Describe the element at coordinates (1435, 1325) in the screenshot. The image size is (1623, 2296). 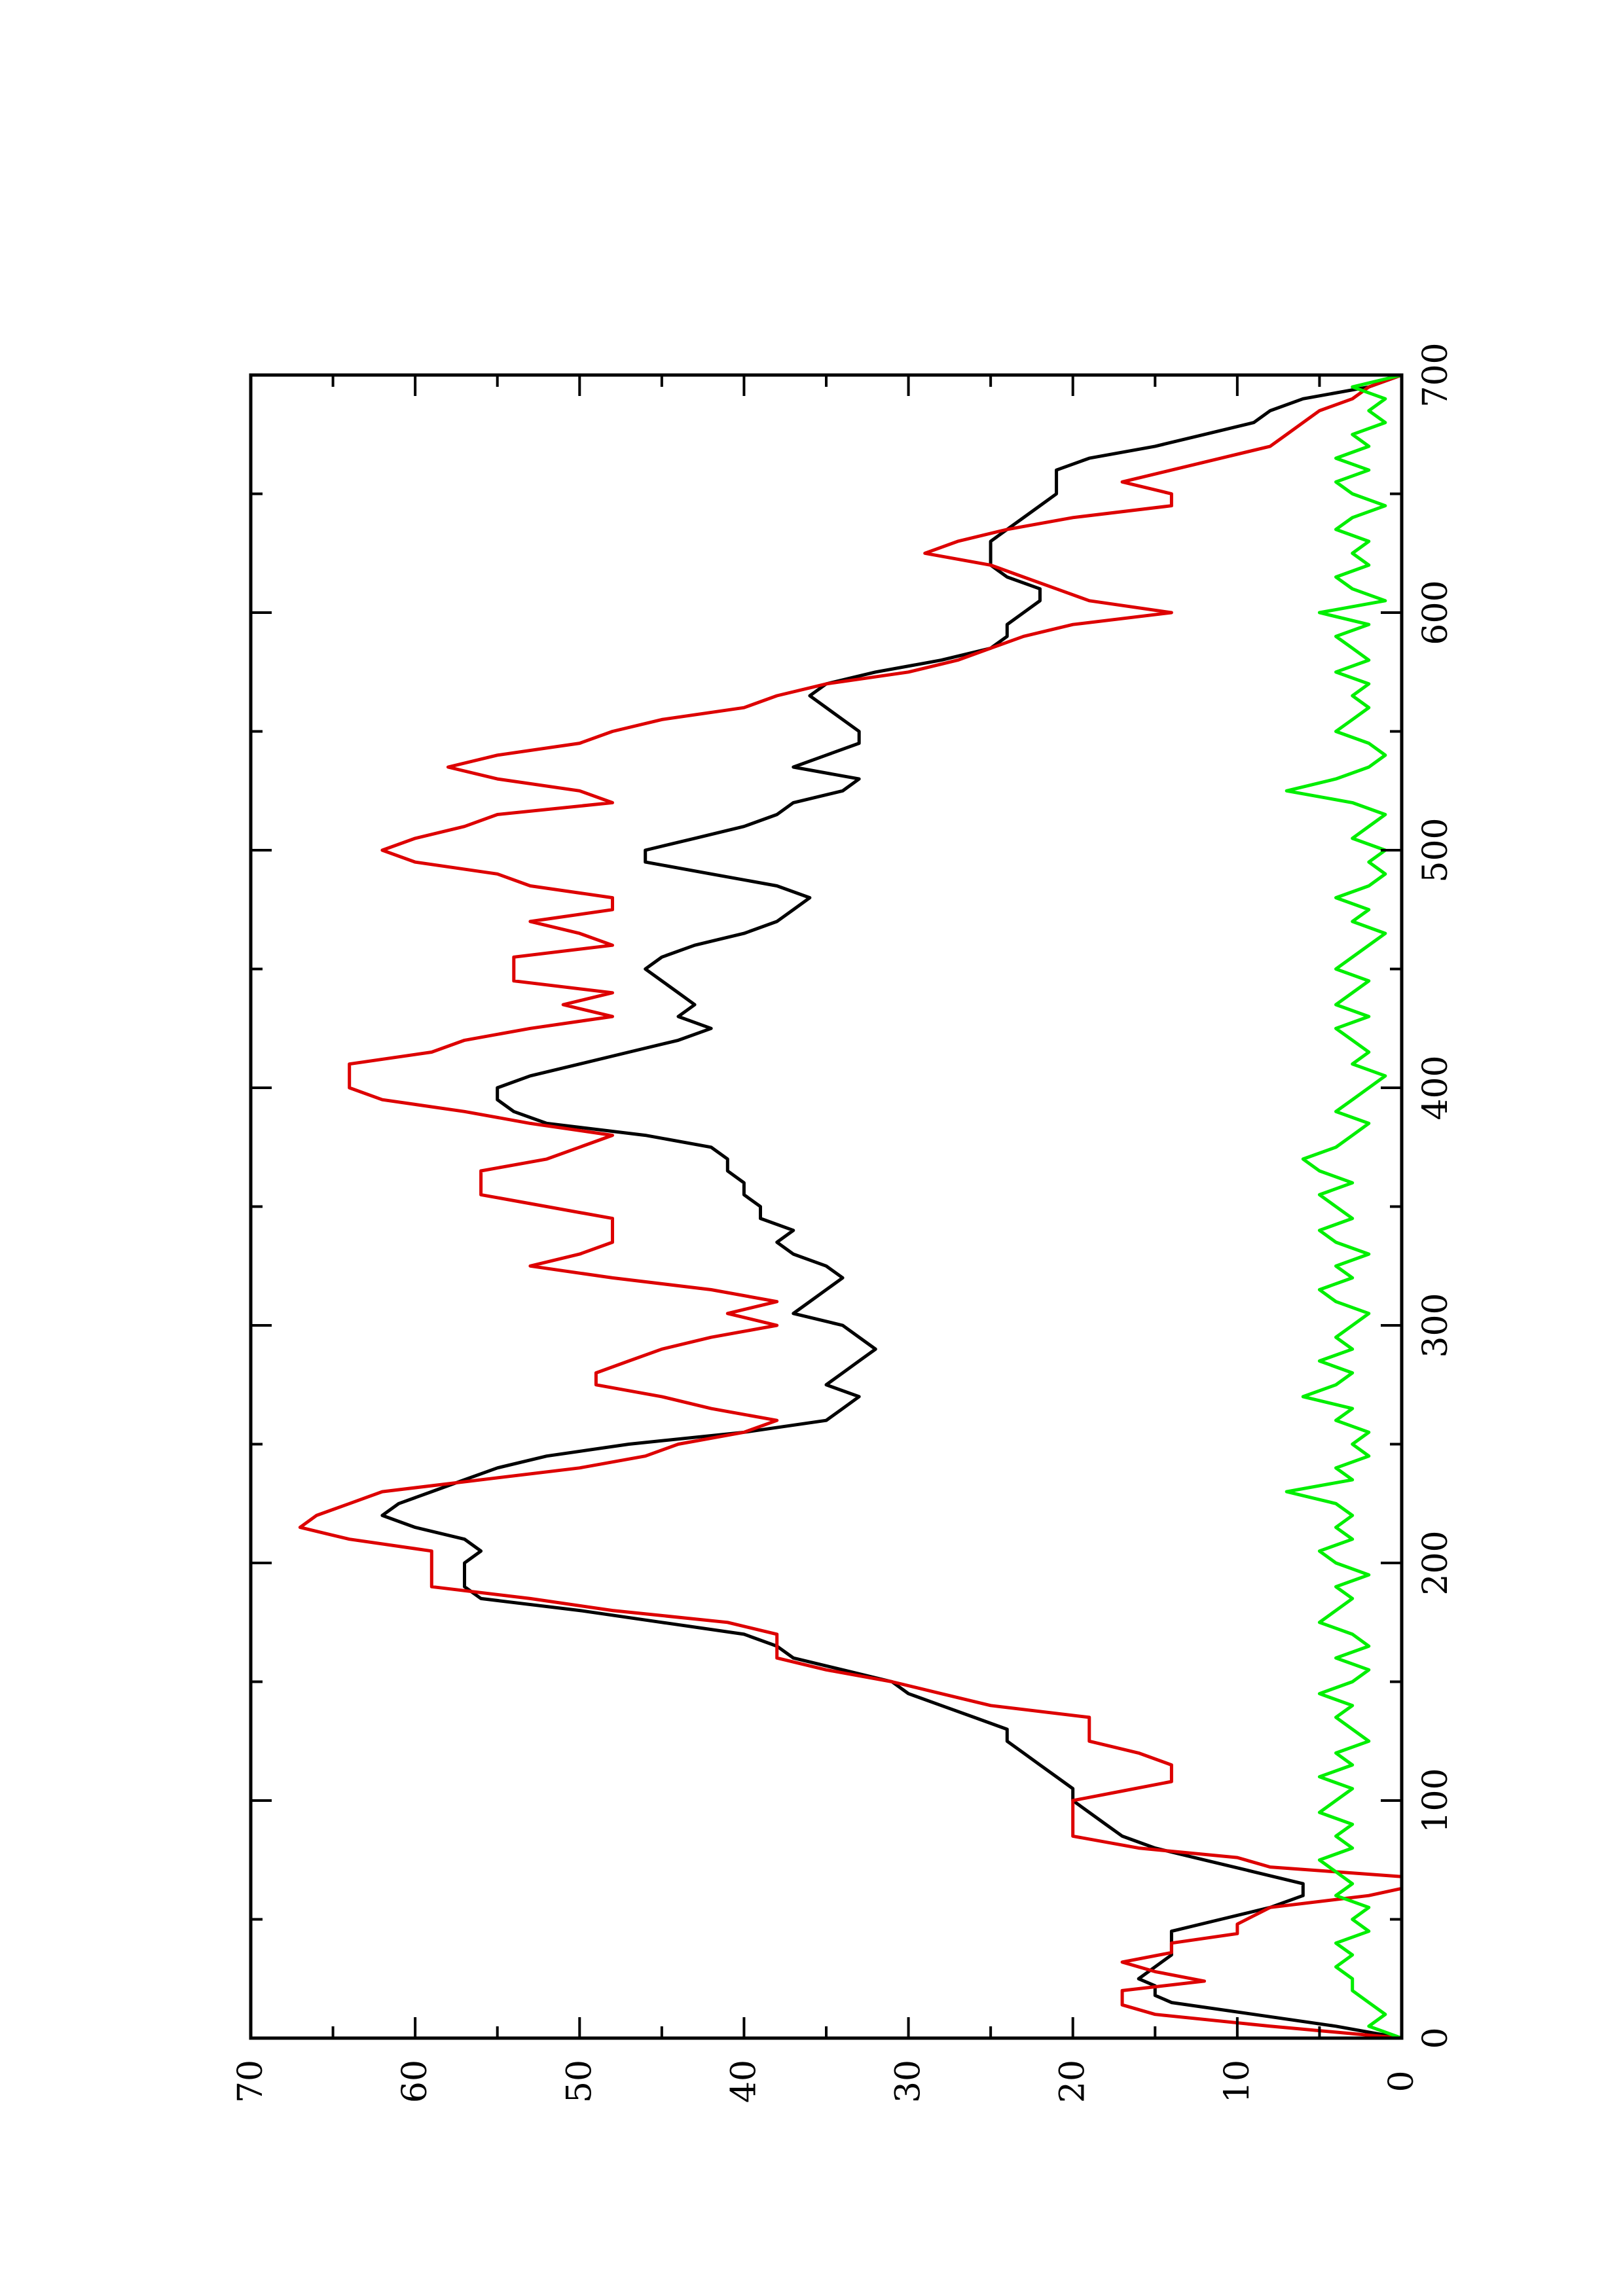
I see `x-tick-label: 300` at that location.